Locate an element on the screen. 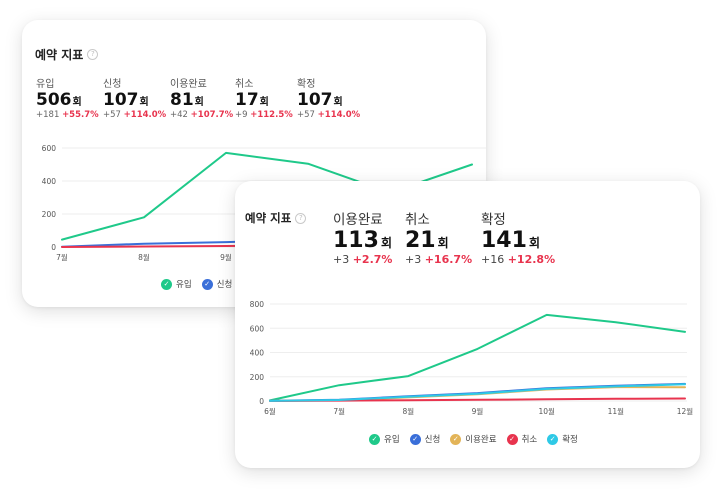 This screenshot has height=490, width=722. x-tick-label: 6월 is located at coordinates (270, 411).